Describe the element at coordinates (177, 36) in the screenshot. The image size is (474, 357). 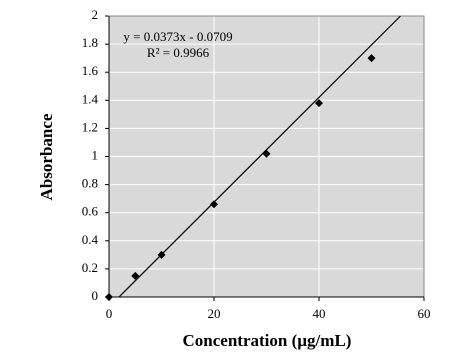
I see `trendline-equation: y = 0.0373x - 0.0709` at that location.